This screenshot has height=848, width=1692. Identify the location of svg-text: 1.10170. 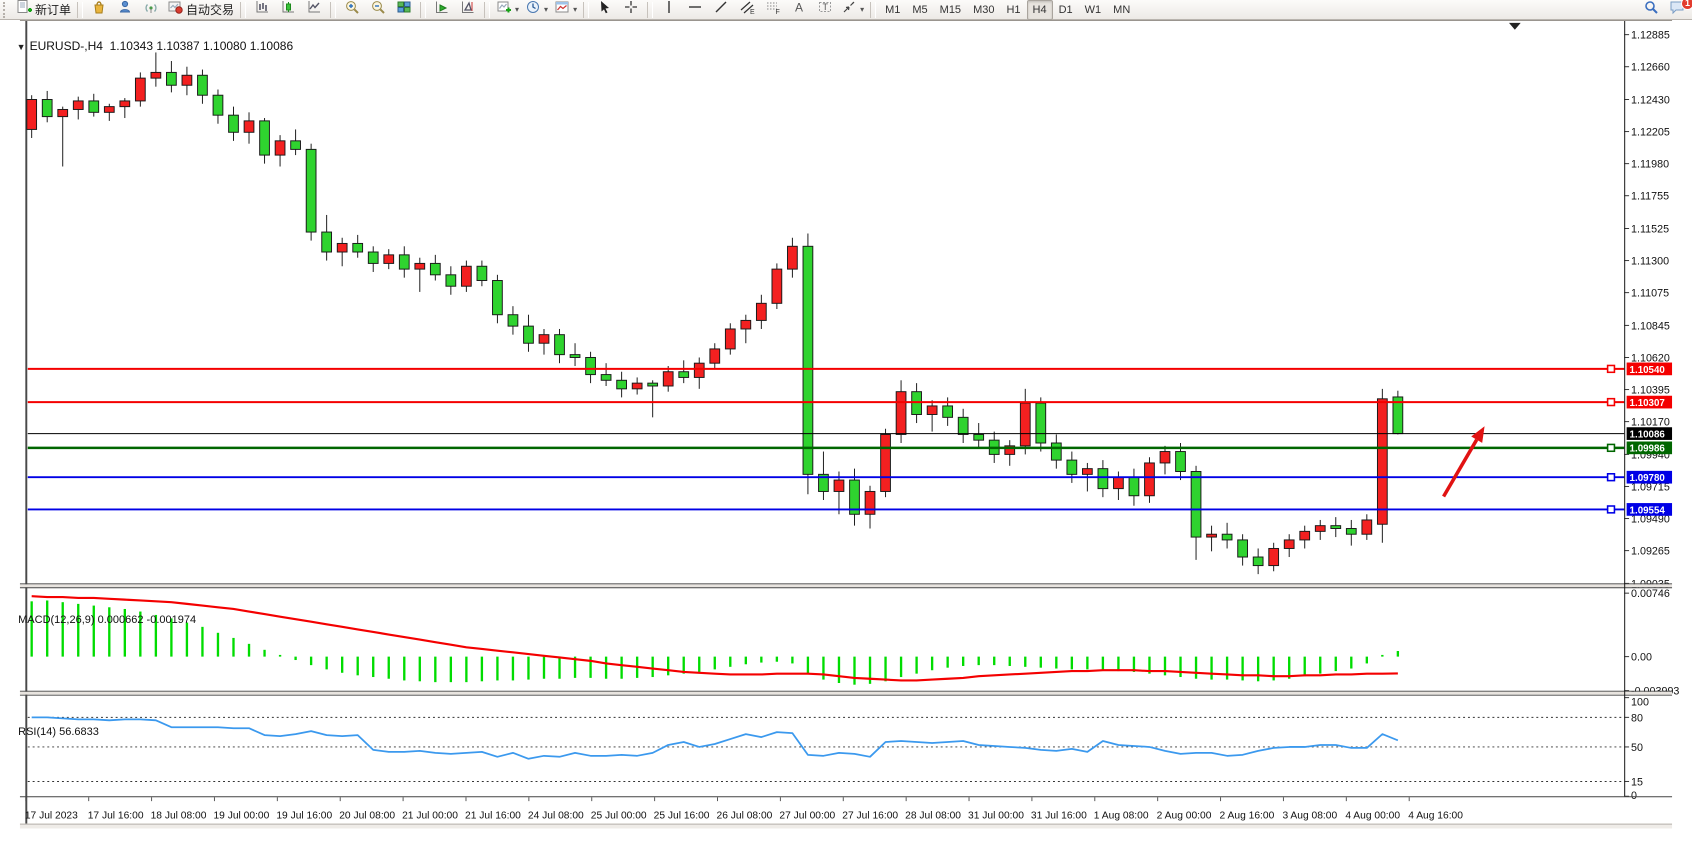
(1650, 423).